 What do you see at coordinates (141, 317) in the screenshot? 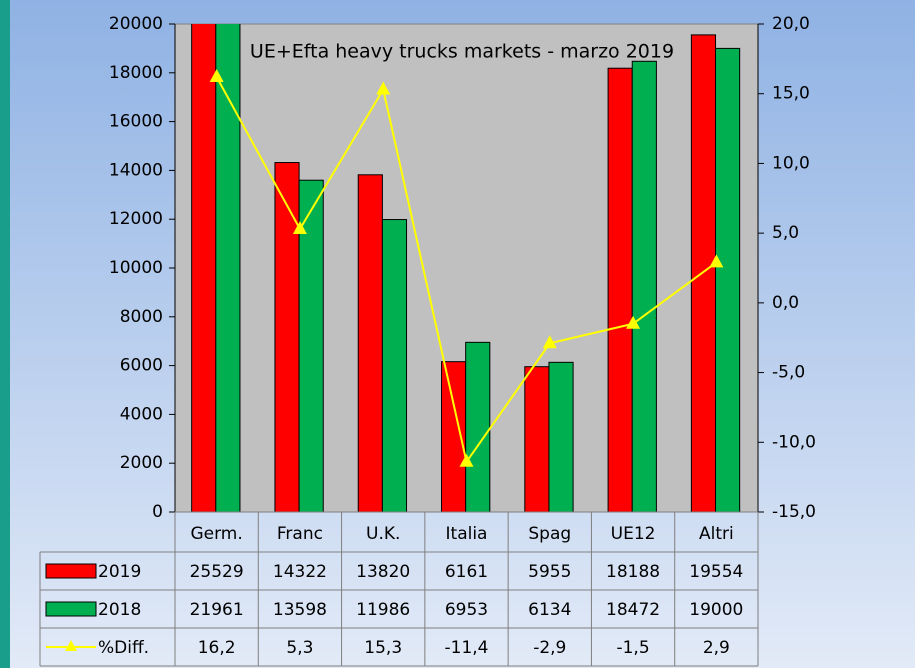
I see `y-tick-label: 8000` at bounding box center [141, 317].